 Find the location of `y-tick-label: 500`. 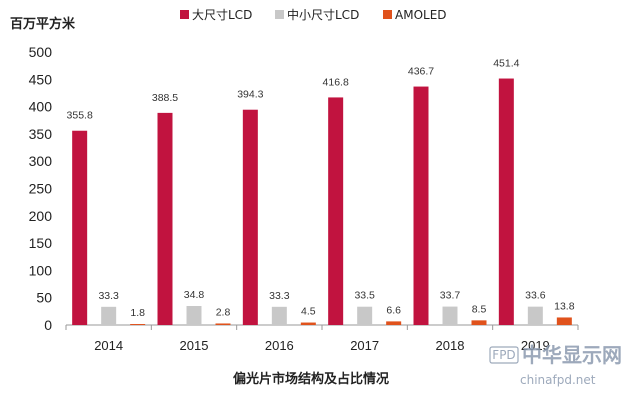

y-tick-label: 500 is located at coordinates (41, 52).